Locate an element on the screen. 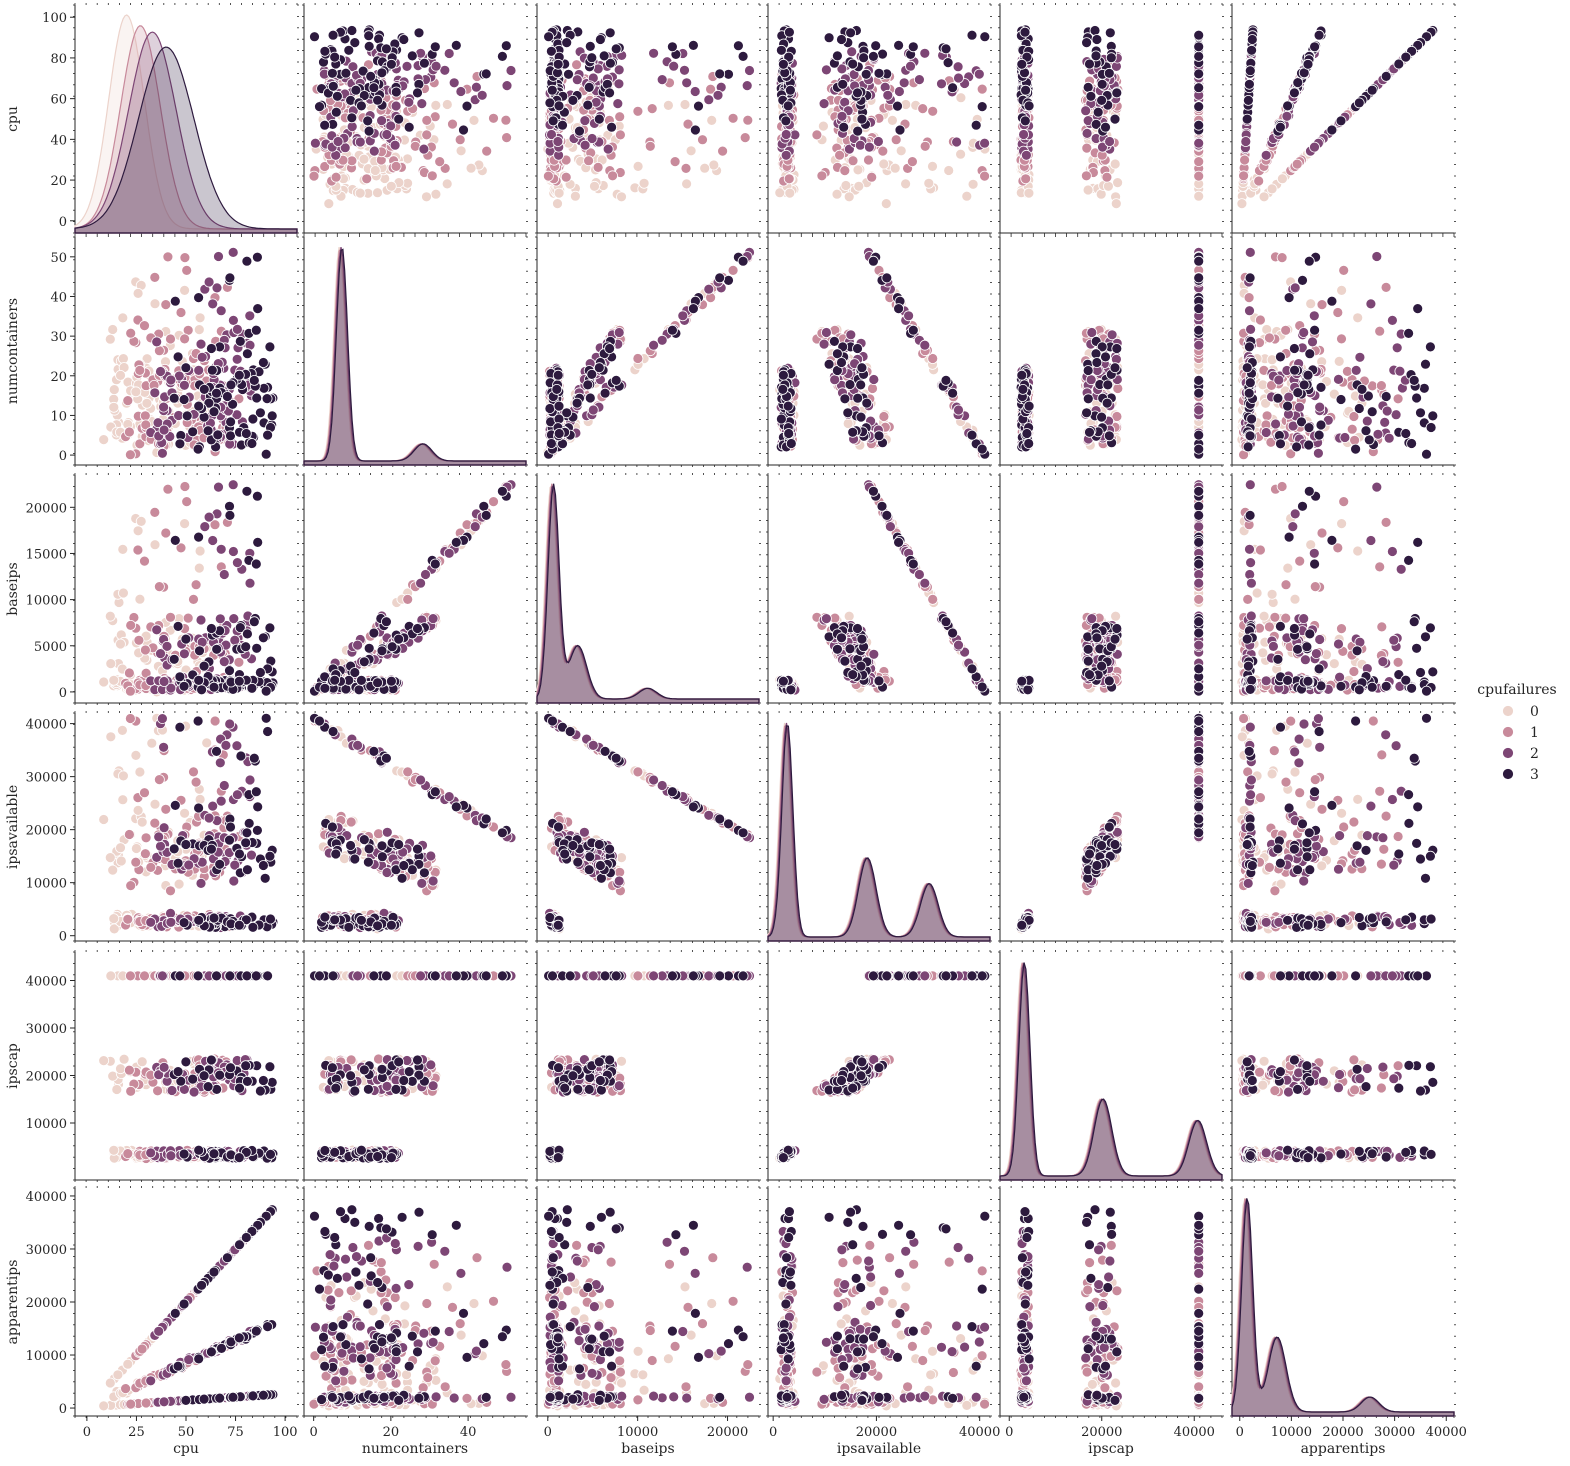 This screenshot has width=1570, height=1466. kde-numcontainers is located at coordinates (415, 356).